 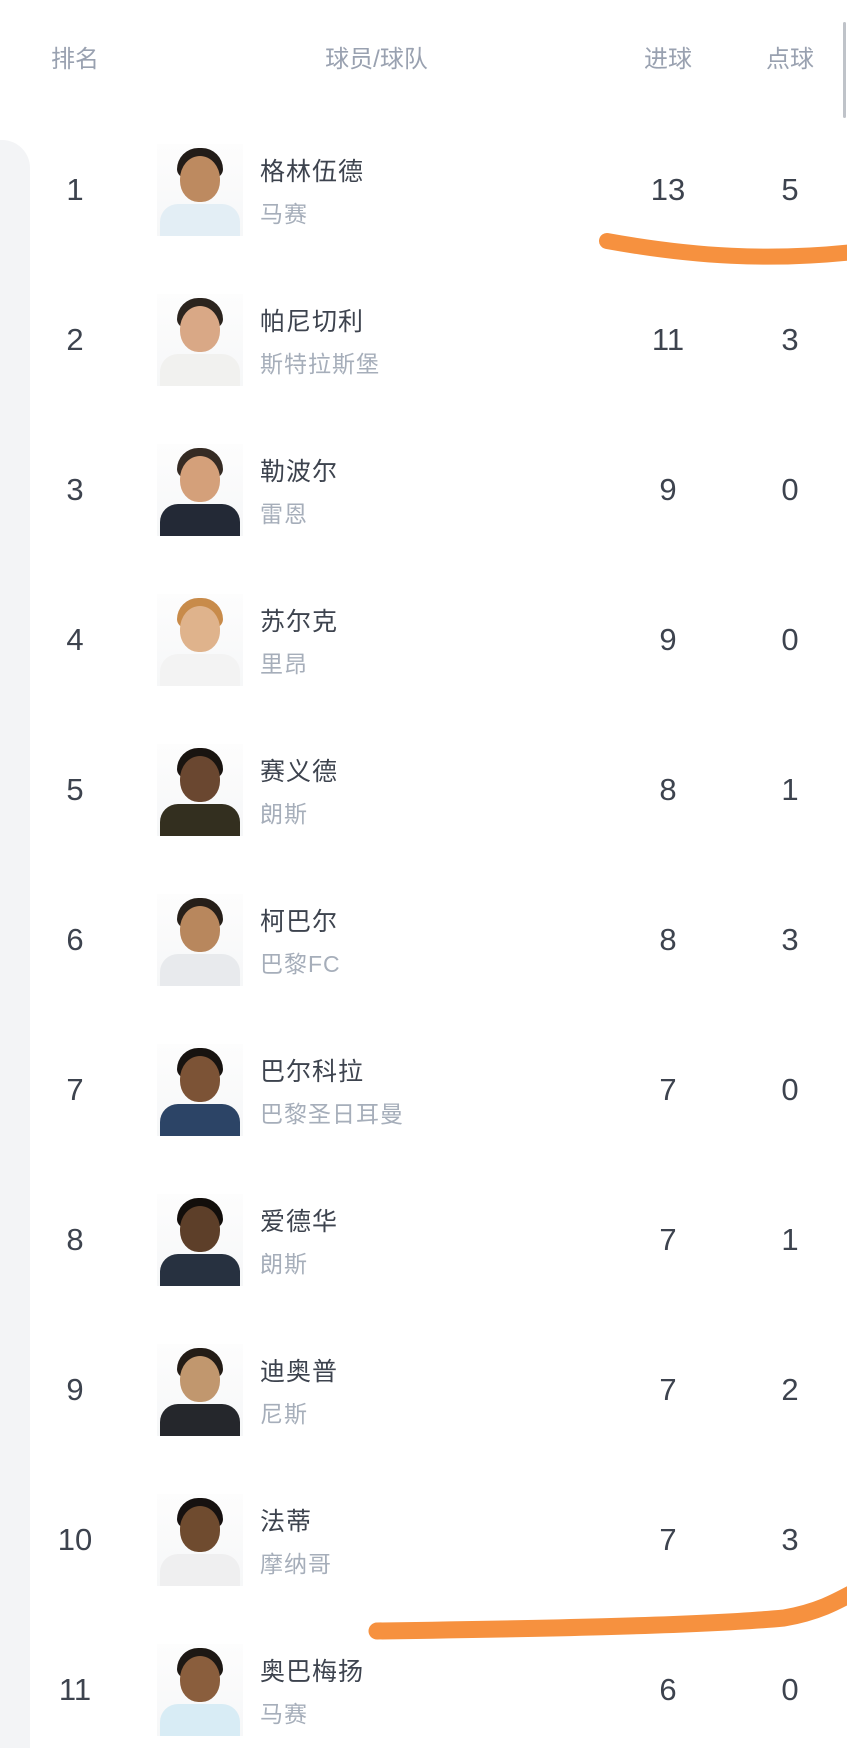 What do you see at coordinates (312, 1071) in the screenshot?
I see `player-name: 巴尔科拉` at bounding box center [312, 1071].